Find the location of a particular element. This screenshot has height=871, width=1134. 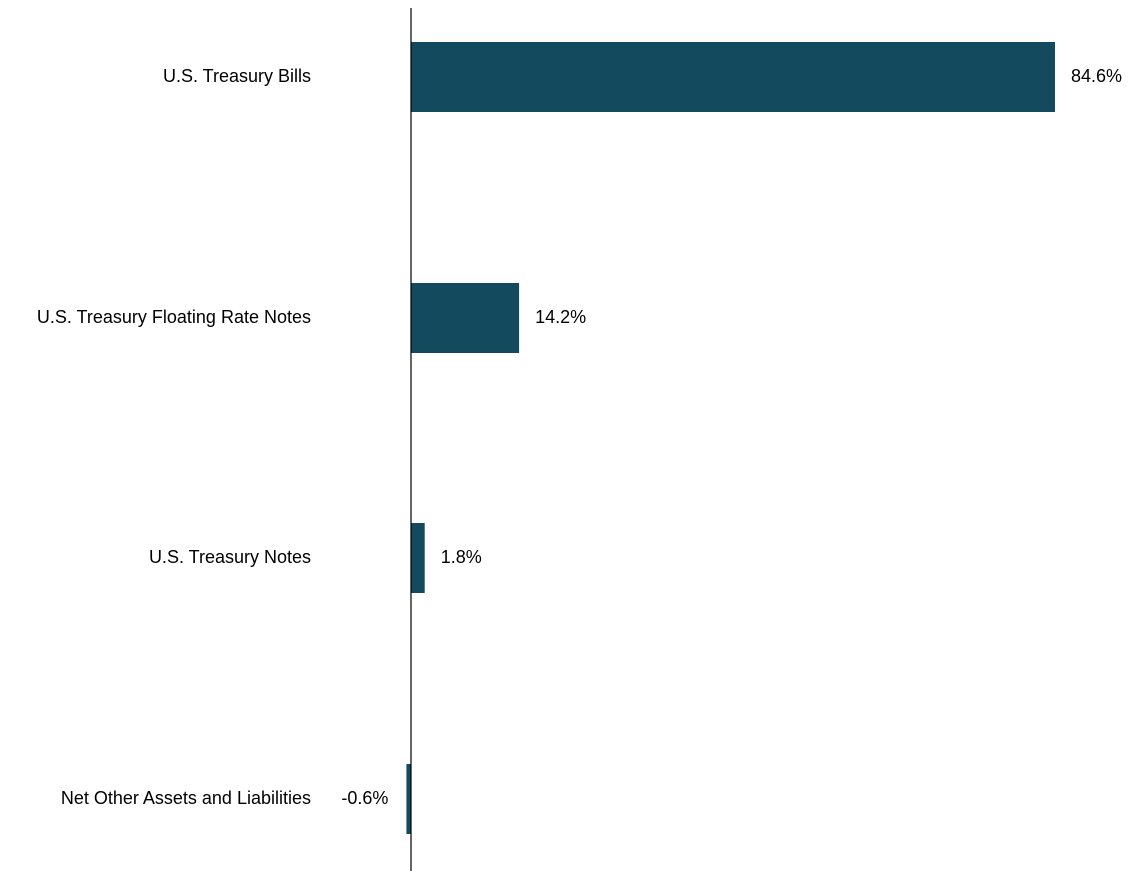

category-label: U.S. Treasury Floating Rate Notes is located at coordinates (174, 317).